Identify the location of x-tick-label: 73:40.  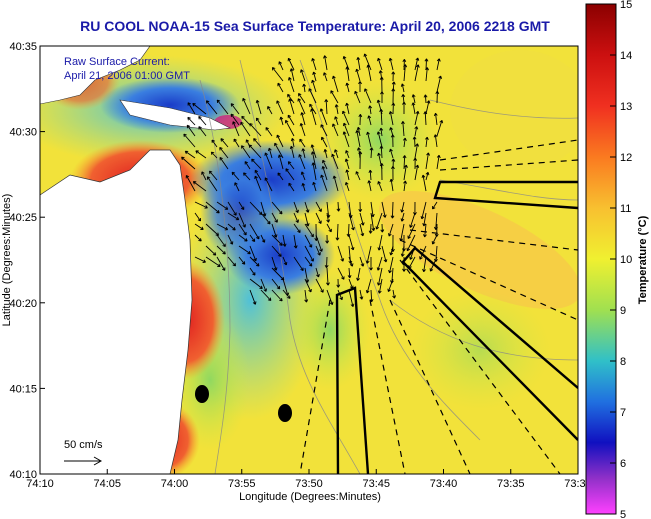
(444, 484).